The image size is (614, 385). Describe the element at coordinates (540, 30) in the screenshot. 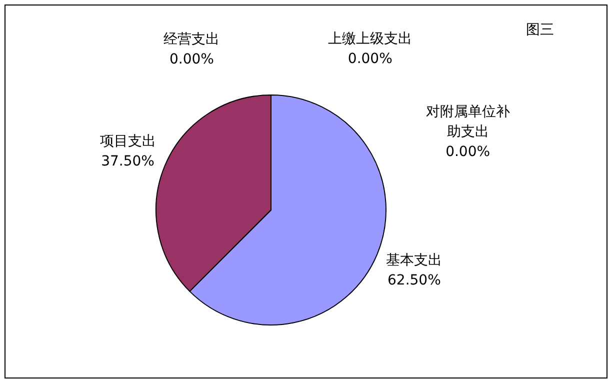

I see `text: 图三` at that location.